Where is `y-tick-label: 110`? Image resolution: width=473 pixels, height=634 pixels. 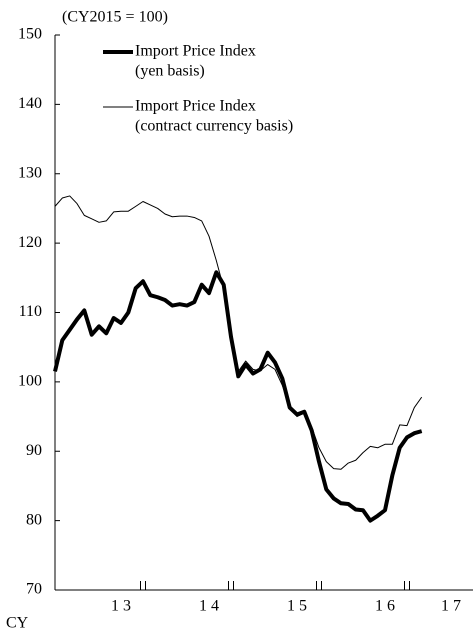 y-tick-label: 110 is located at coordinates (30, 311).